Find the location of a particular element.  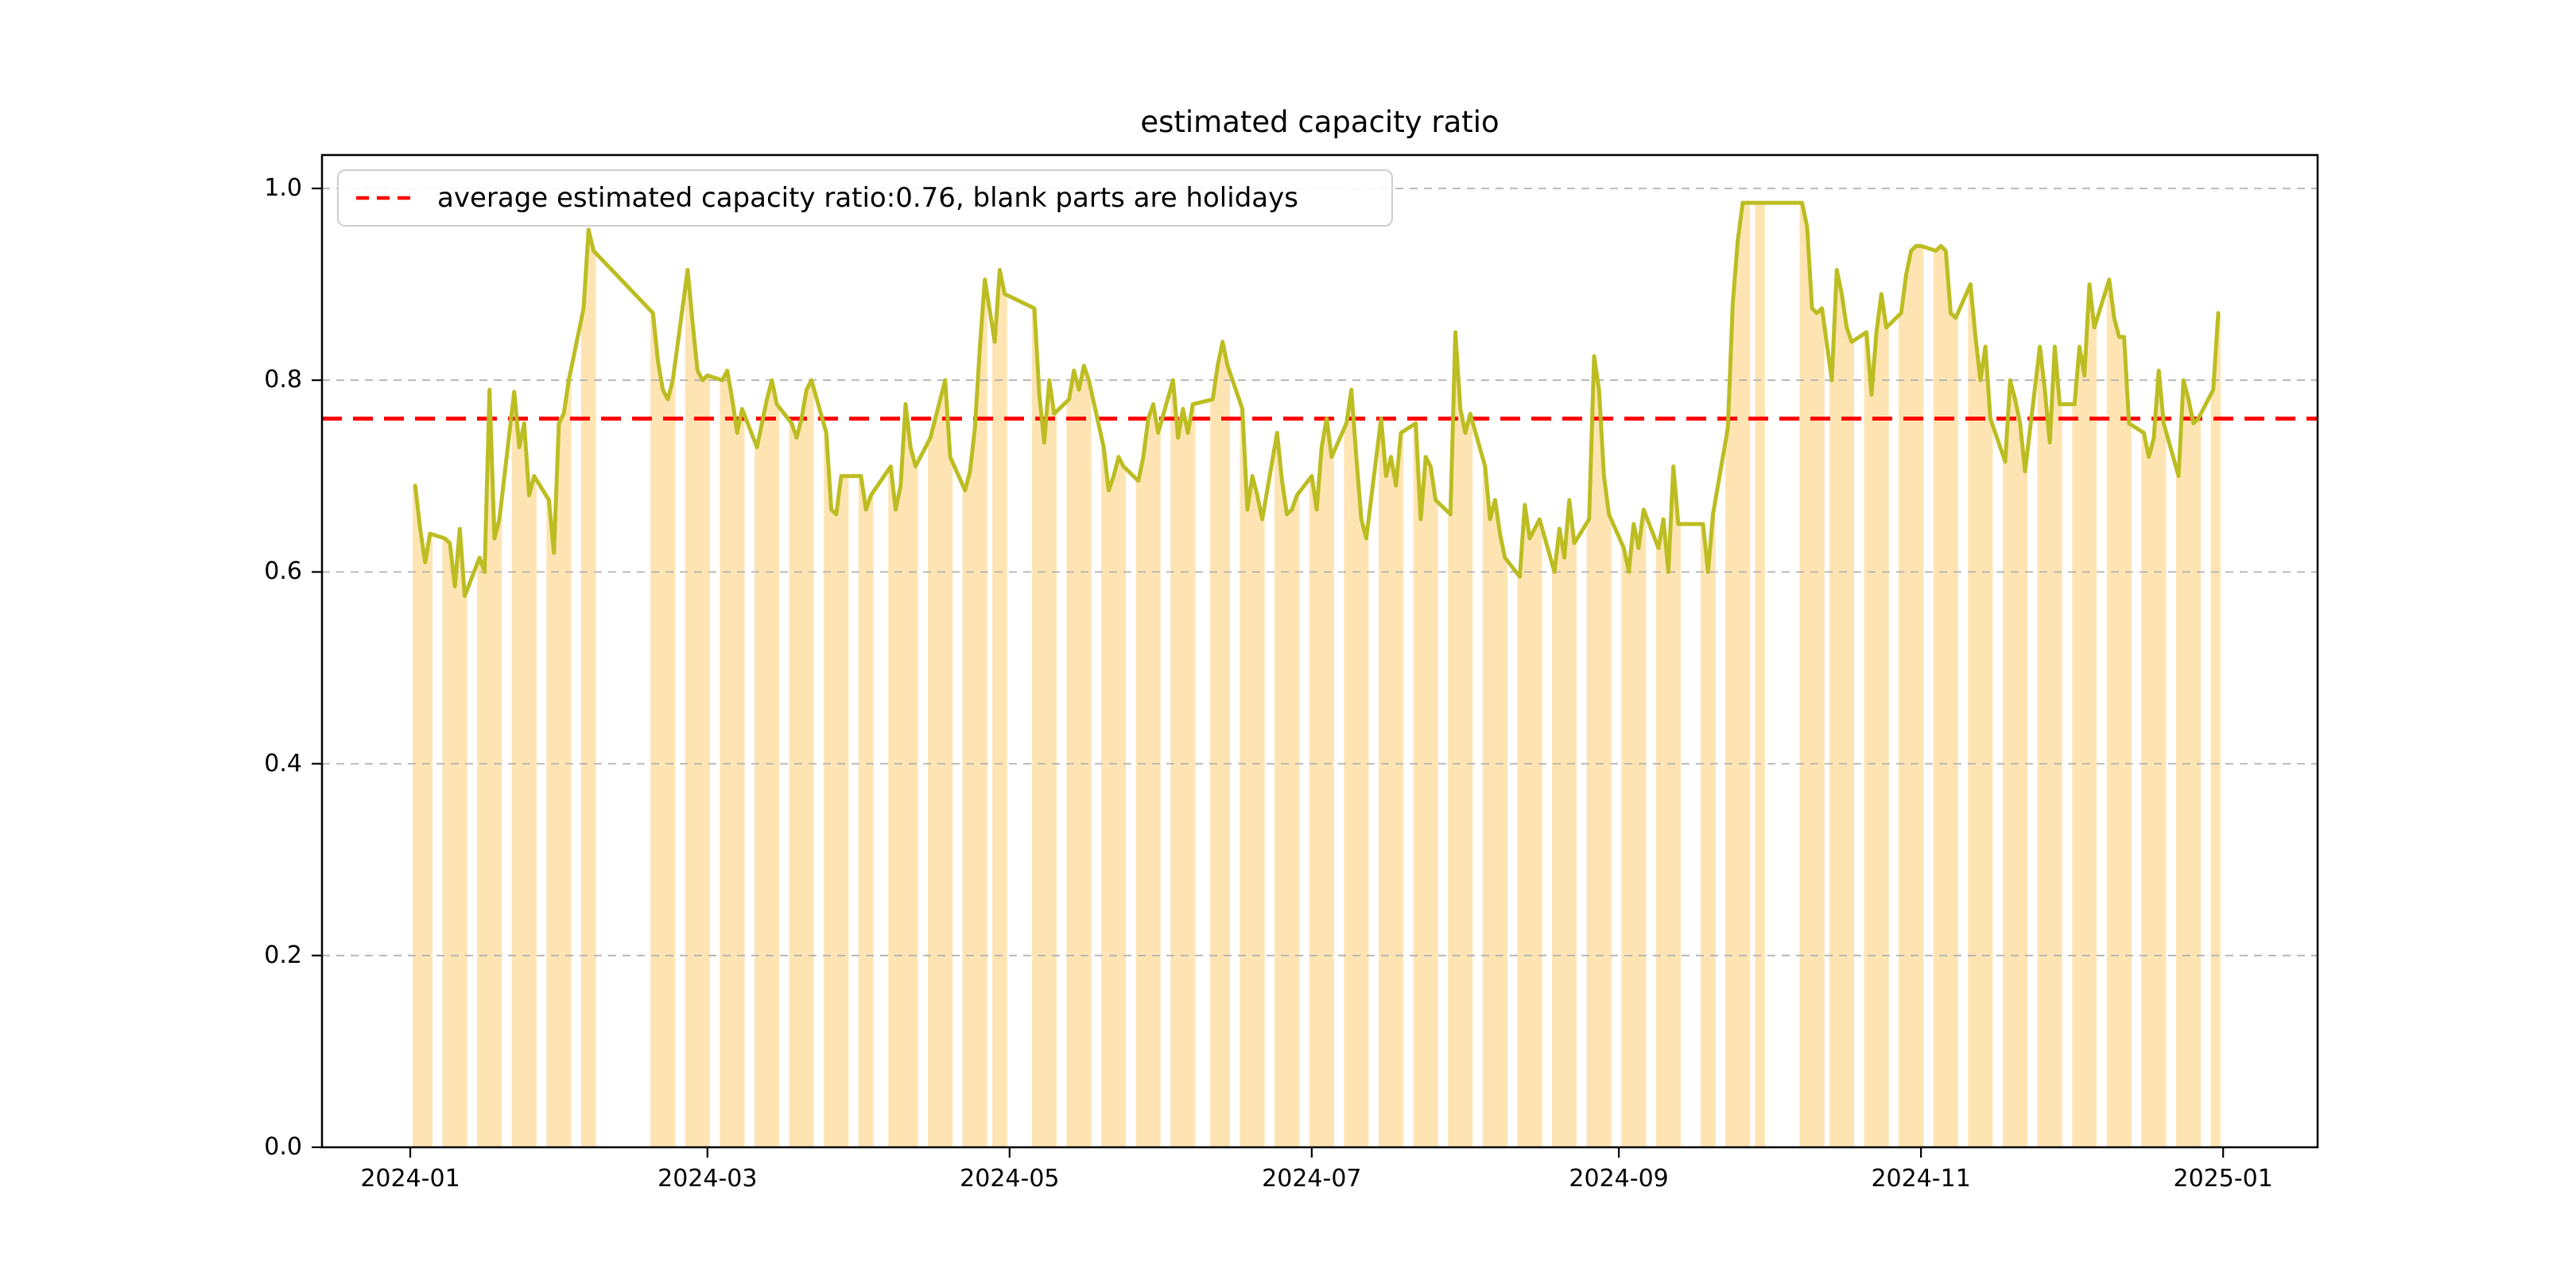

legend-dashed-line-icon is located at coordinates (386, 198).